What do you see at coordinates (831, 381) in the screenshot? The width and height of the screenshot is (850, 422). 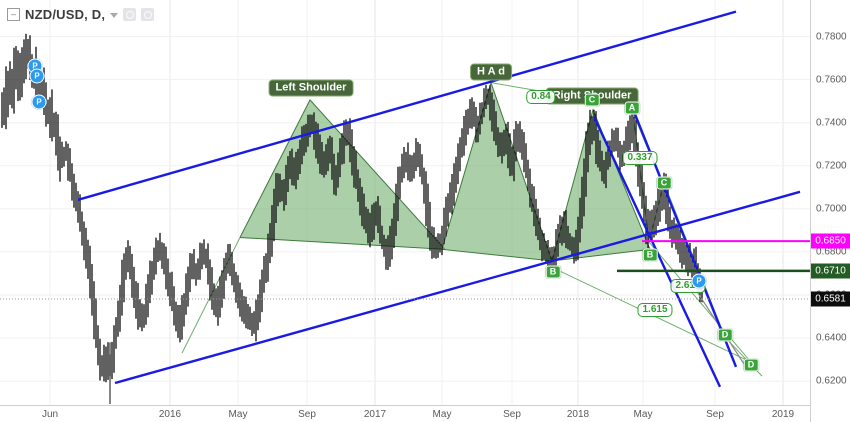 I see `y-axis-label-0.6200: 0.6200` at bounding box center [831, 381].